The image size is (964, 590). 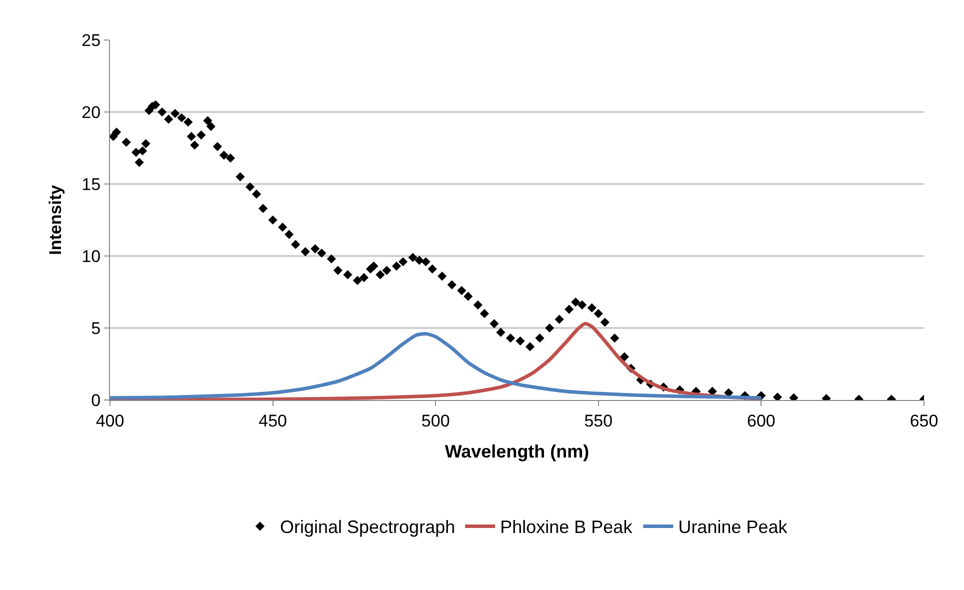 I want to click on legend-label: Original Spectrograph, so click(x=368, y=527).